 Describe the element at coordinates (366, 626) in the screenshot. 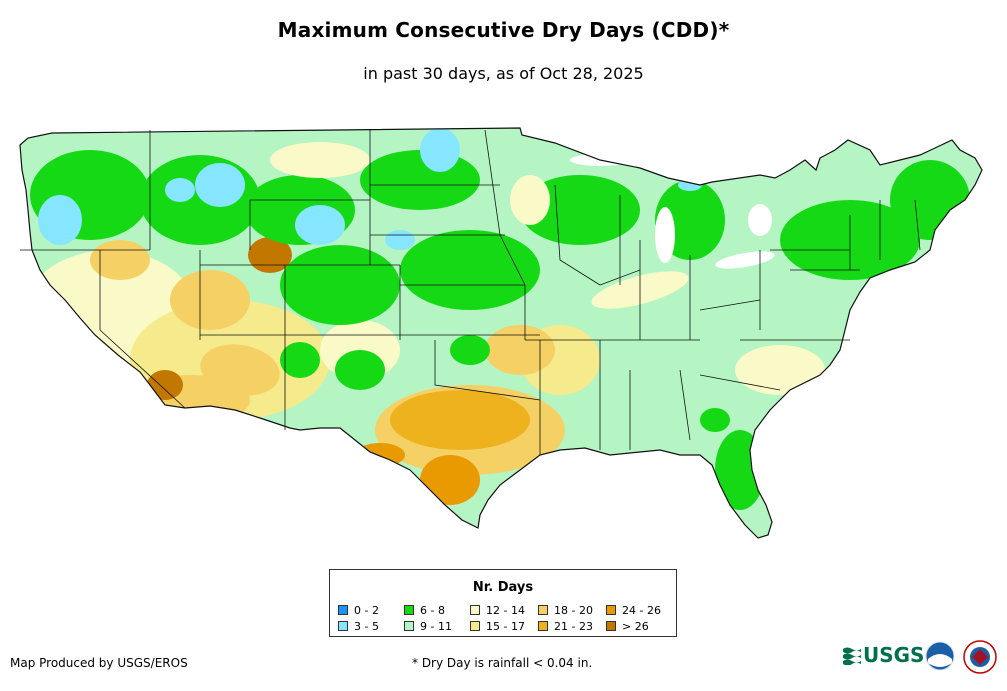

I see `legend-label: 3 - 5` at that location.